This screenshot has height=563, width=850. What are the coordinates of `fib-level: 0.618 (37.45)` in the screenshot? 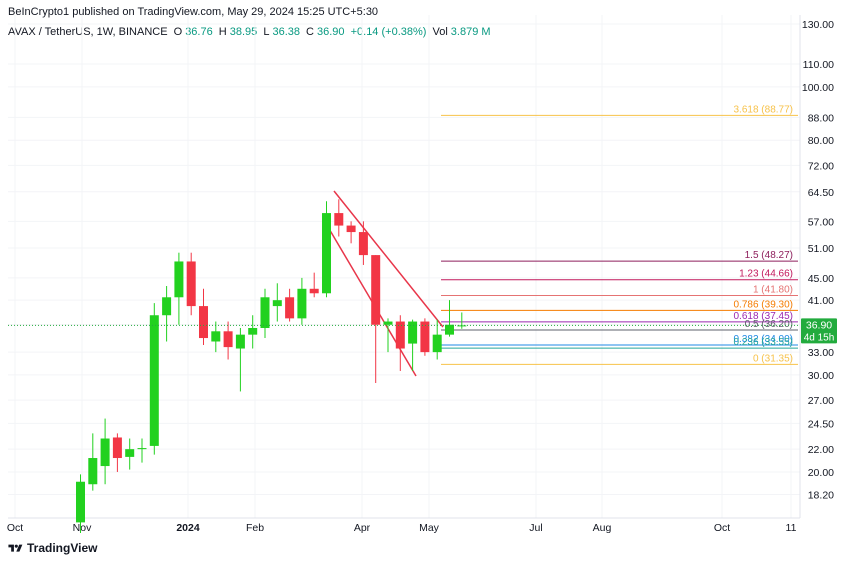 It's located at (619, 317).